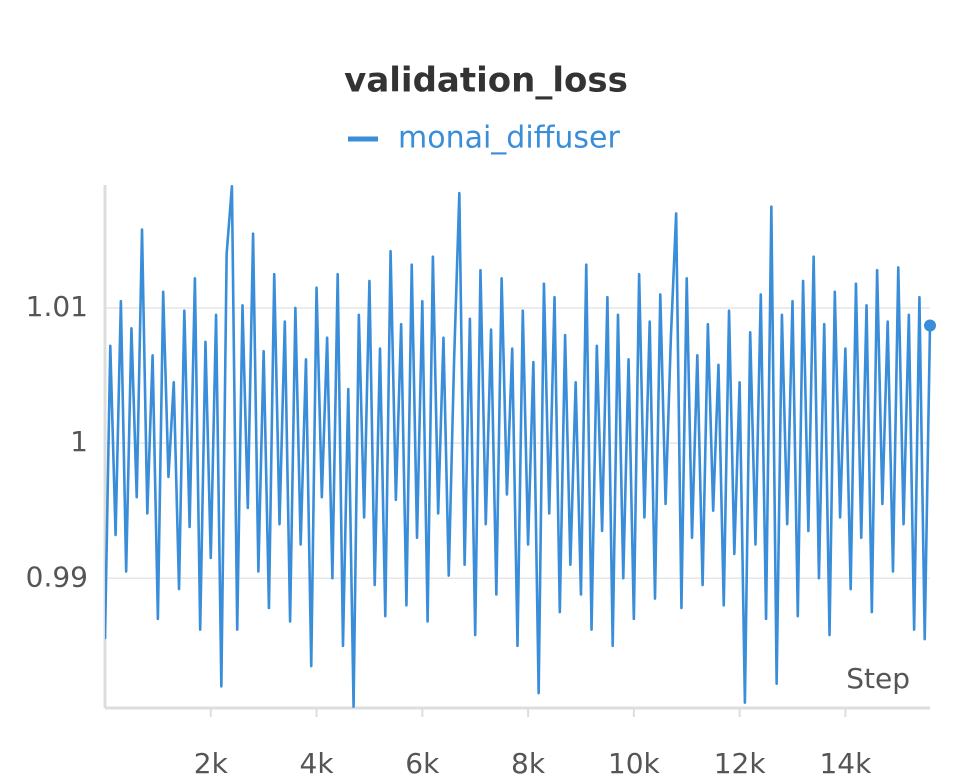 This screenshot has width=972, height=783. I want to click on x-tick-label: 4k, so click(317, 763).